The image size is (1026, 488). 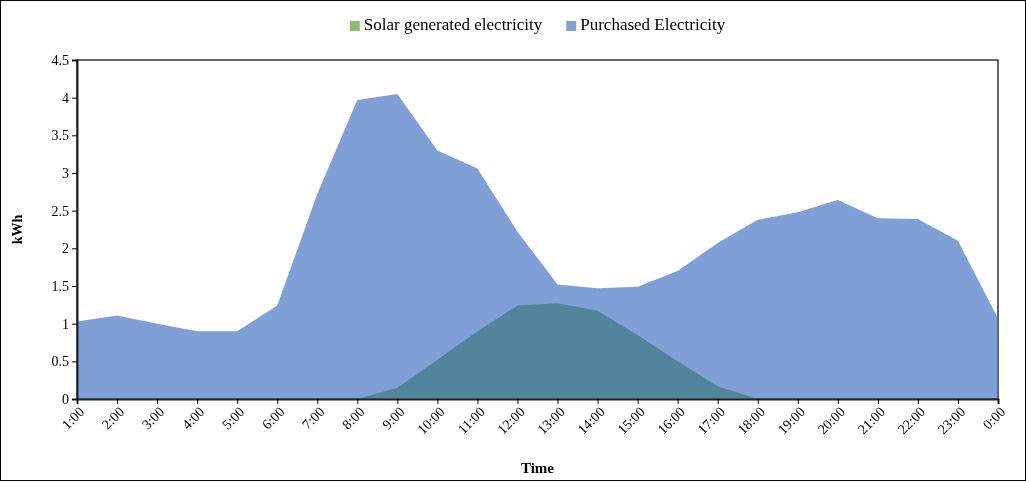 What do you see at coordinates (273, 418) in the screenshot?
I see `x-tick-label: 6:00` at bounding box center [273, 418].